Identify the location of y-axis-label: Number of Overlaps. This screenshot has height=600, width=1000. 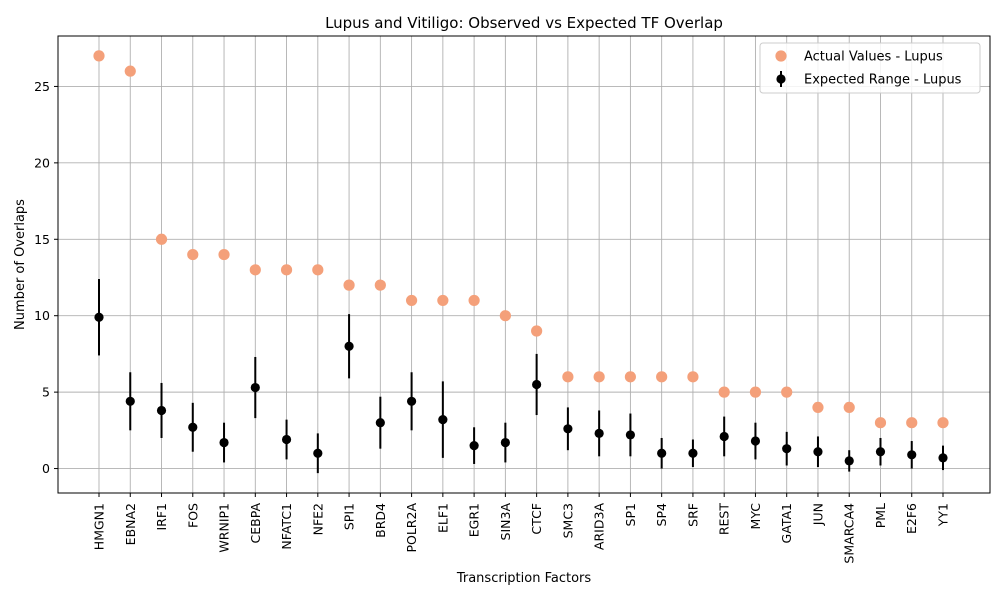
(20, 264).